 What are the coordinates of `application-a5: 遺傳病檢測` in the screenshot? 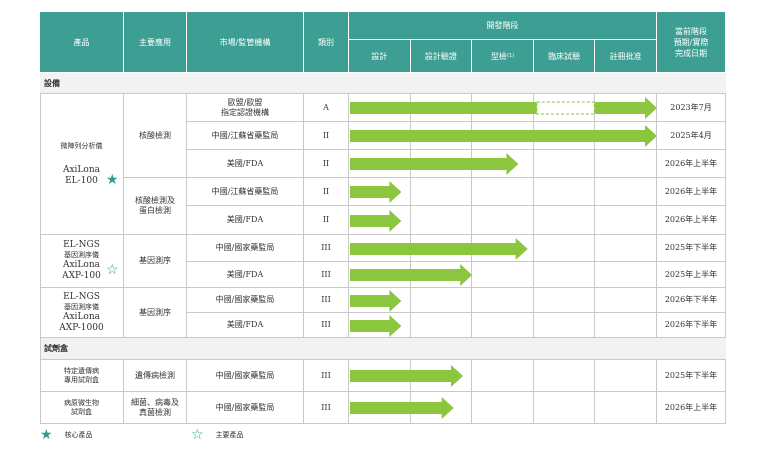 It's located at (155, 376).